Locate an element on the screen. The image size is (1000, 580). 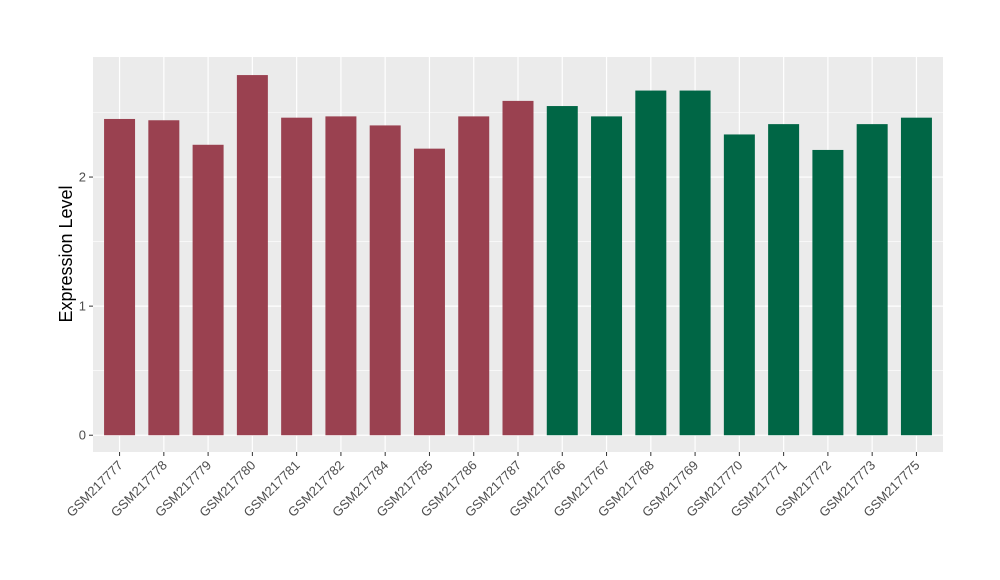
y-tick-label: 1 is located at coordinates (82, 306).